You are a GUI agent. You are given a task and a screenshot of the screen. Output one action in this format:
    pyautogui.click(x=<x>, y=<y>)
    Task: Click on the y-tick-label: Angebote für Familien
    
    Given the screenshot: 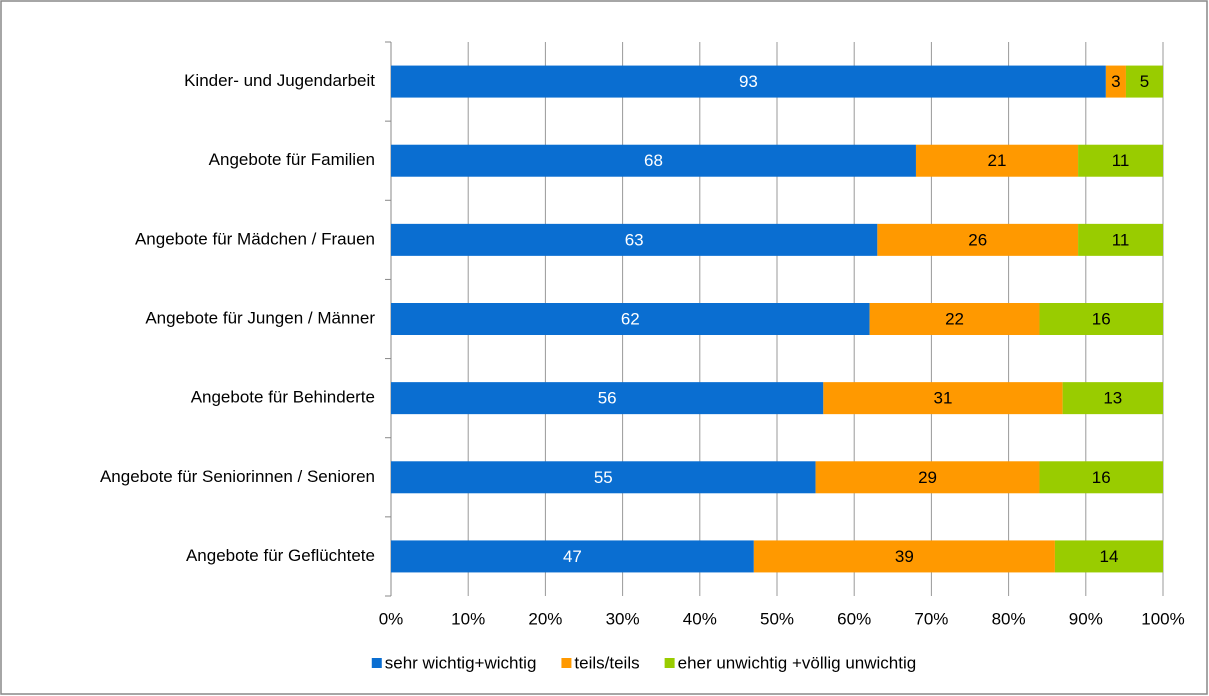 What is the action you would take?
    pyautogui.click(x=292, y=159)
    